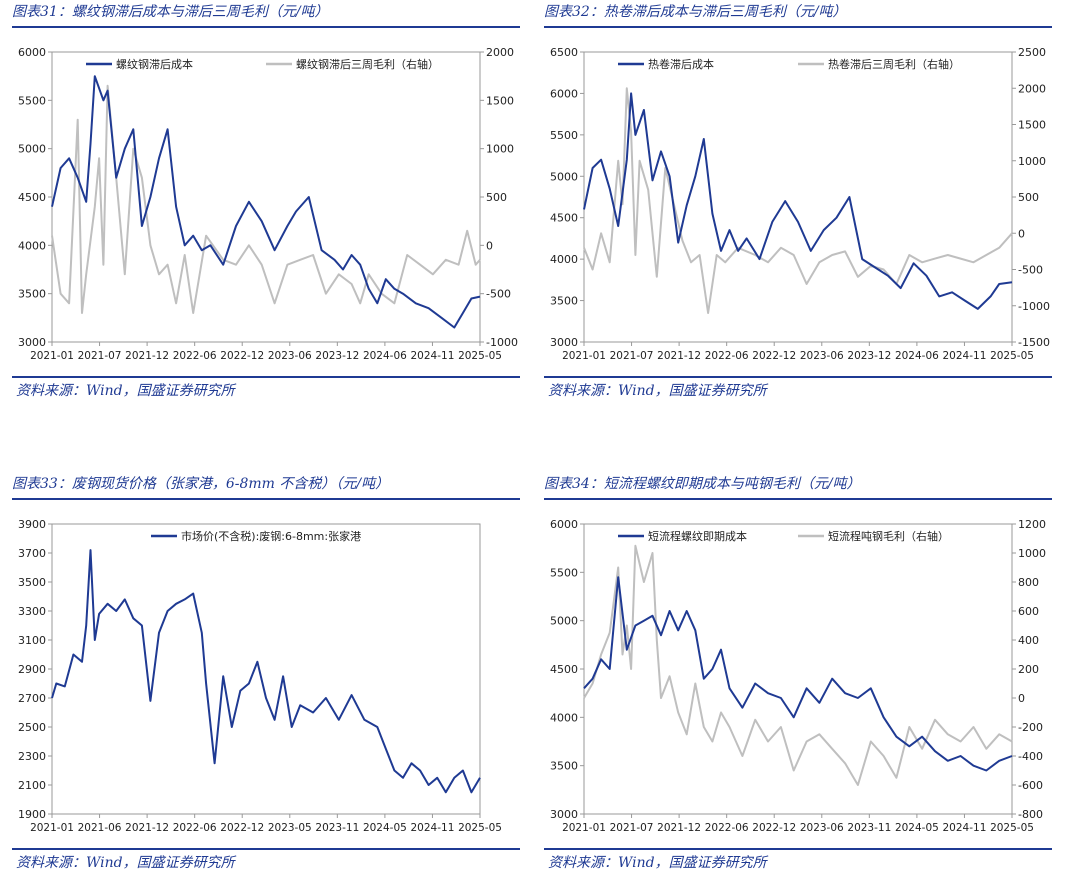 The width and height of the screenshot is (1065, 875). Describe the element at coordinates (564, 572) in the screenshot. I see `y-left-tick-label: 5500` at that location.